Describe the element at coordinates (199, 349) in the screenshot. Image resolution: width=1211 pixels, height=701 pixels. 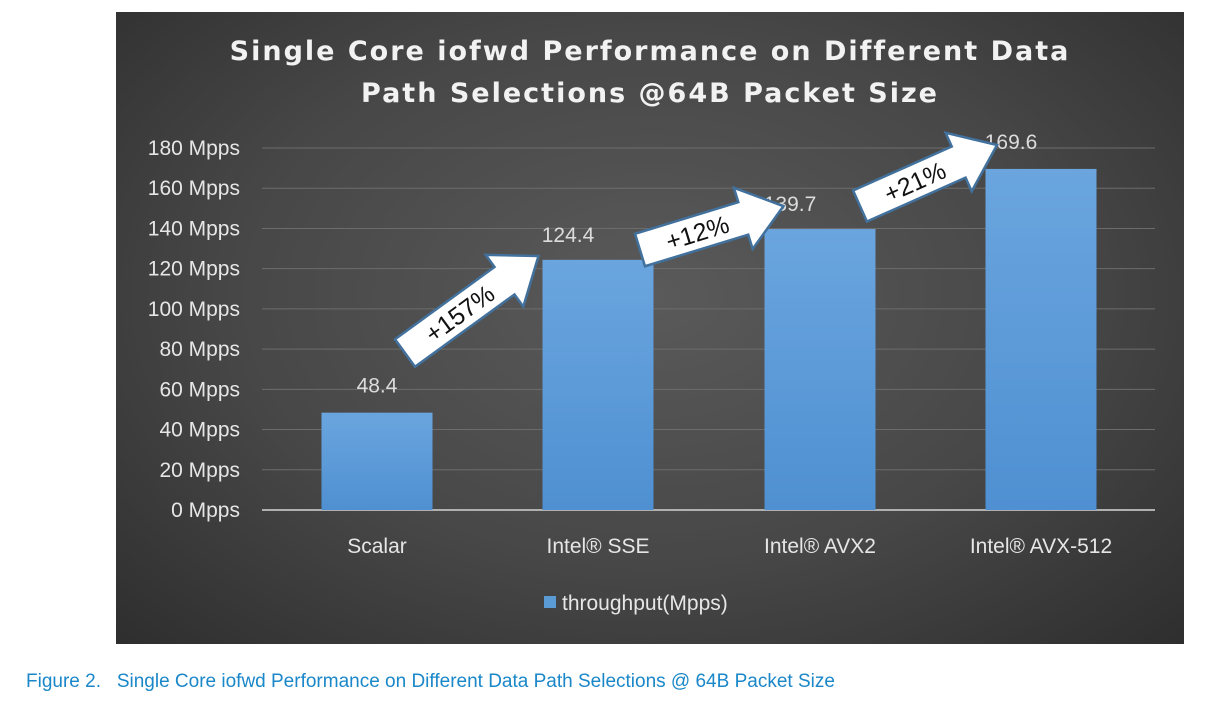
I see `y-tick-label: 80 Mpps` at that location.